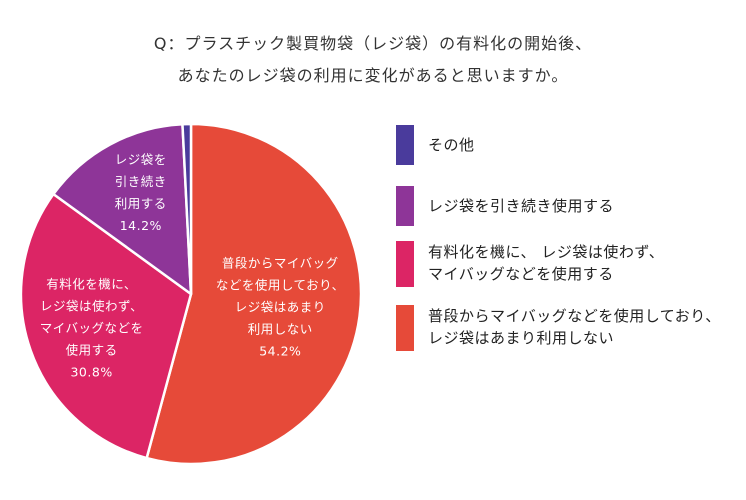 The image size is (746, 500). I want to click on legend-label-line: その他, so click(451, 145).